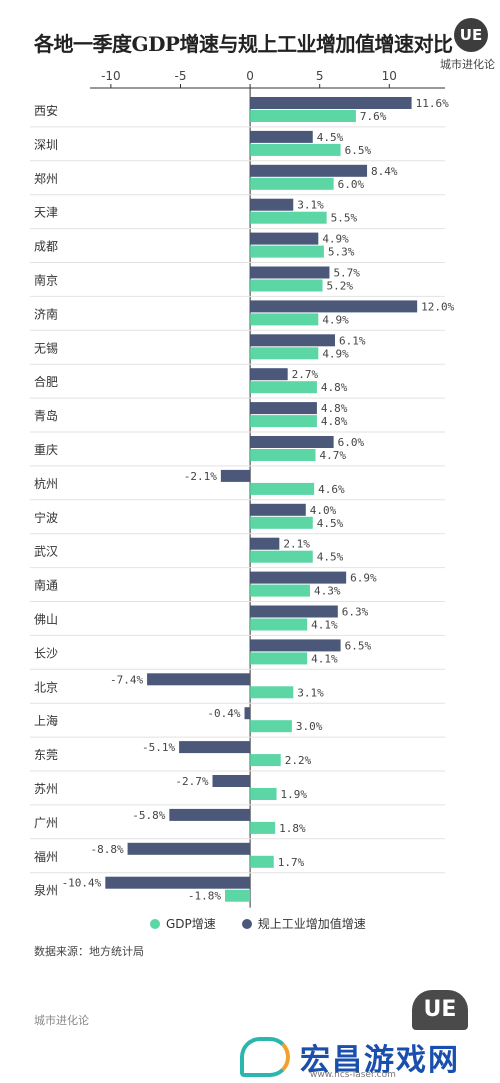  What do you see at coordinates (310, 692) in the screenshot?
I see `gdp-value-label: 3.1%` at bounding box center [310, 692].